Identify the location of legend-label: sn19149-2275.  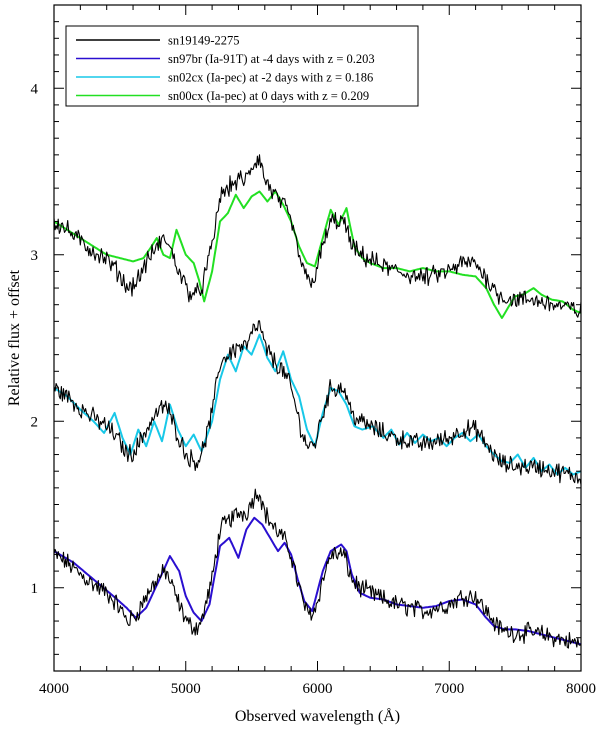
(204, 41).